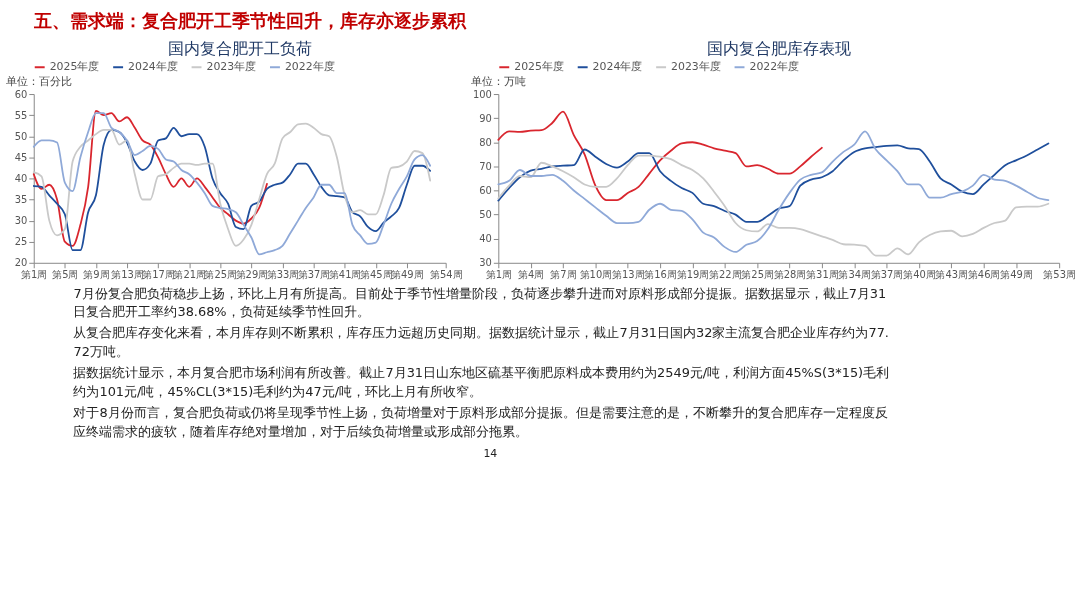 This screenshot has width=1080, height=607. What do you see at coordinates (21, 242) in the screenshot?
I see `y-tick-label: 25` at bounding box center [21, 242].